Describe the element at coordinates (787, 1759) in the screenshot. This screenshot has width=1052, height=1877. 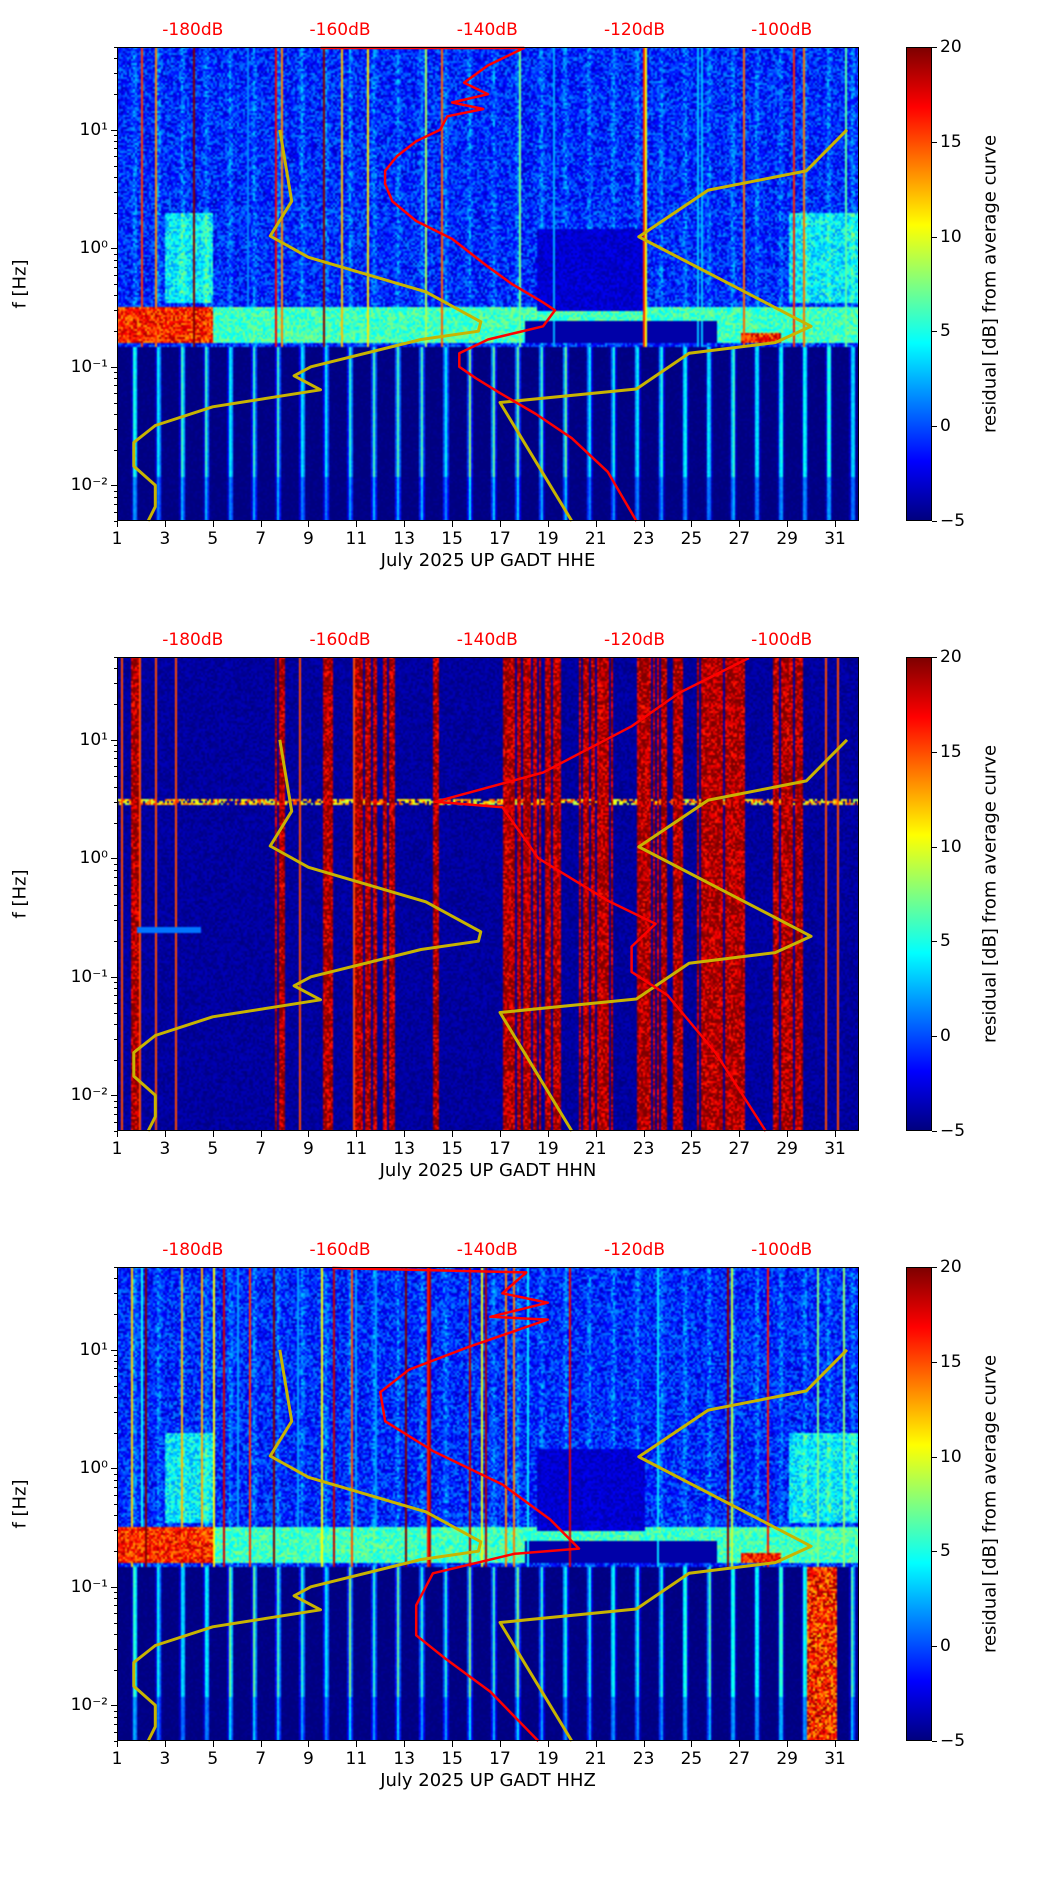
I see `x-tick-label: 29` at that location.